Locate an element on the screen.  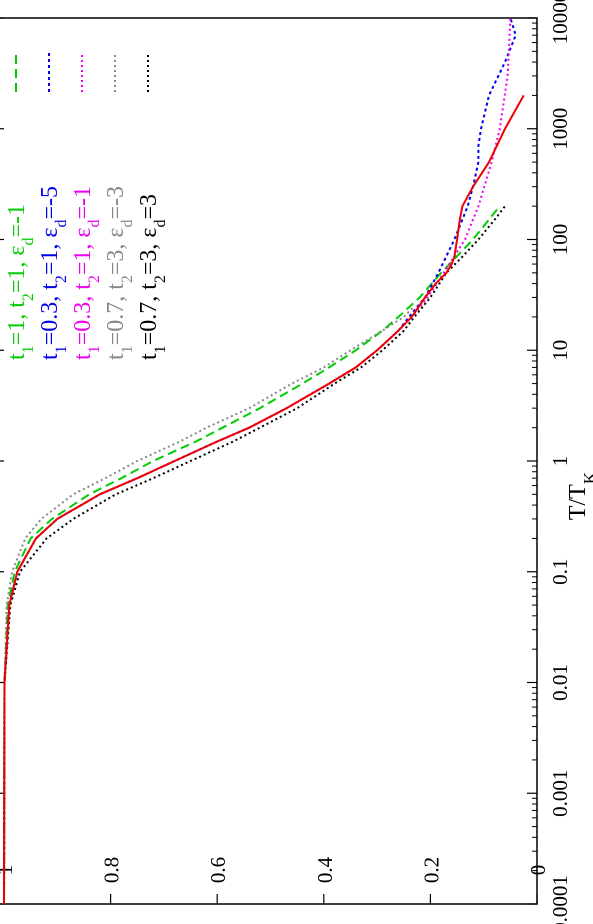
x-tick-label: 0.01 is located at coordinates (560, 682).